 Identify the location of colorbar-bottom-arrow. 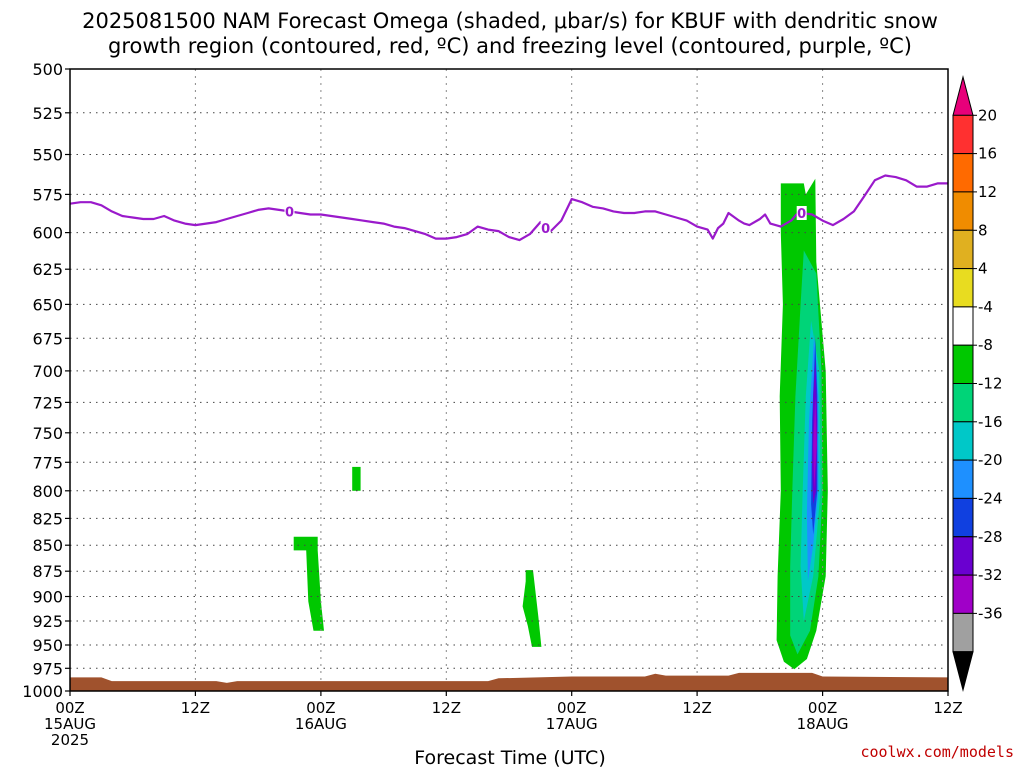
(963, 671).